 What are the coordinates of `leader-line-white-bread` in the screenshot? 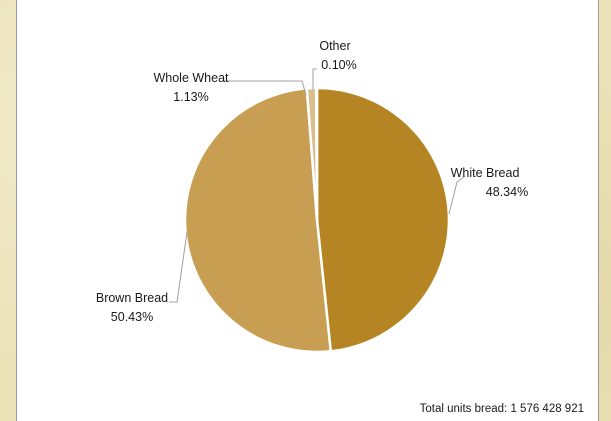 It's located at (457, 195).